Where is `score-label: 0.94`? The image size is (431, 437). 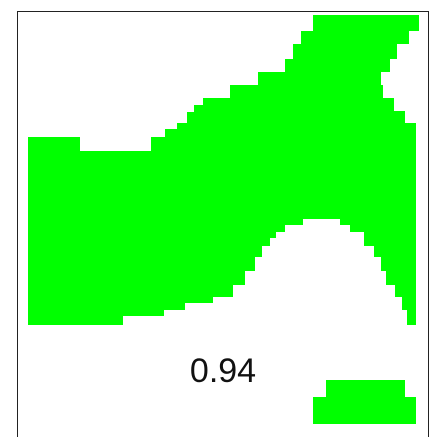 score-label: 0.94 is located at coordinates (223, 371).